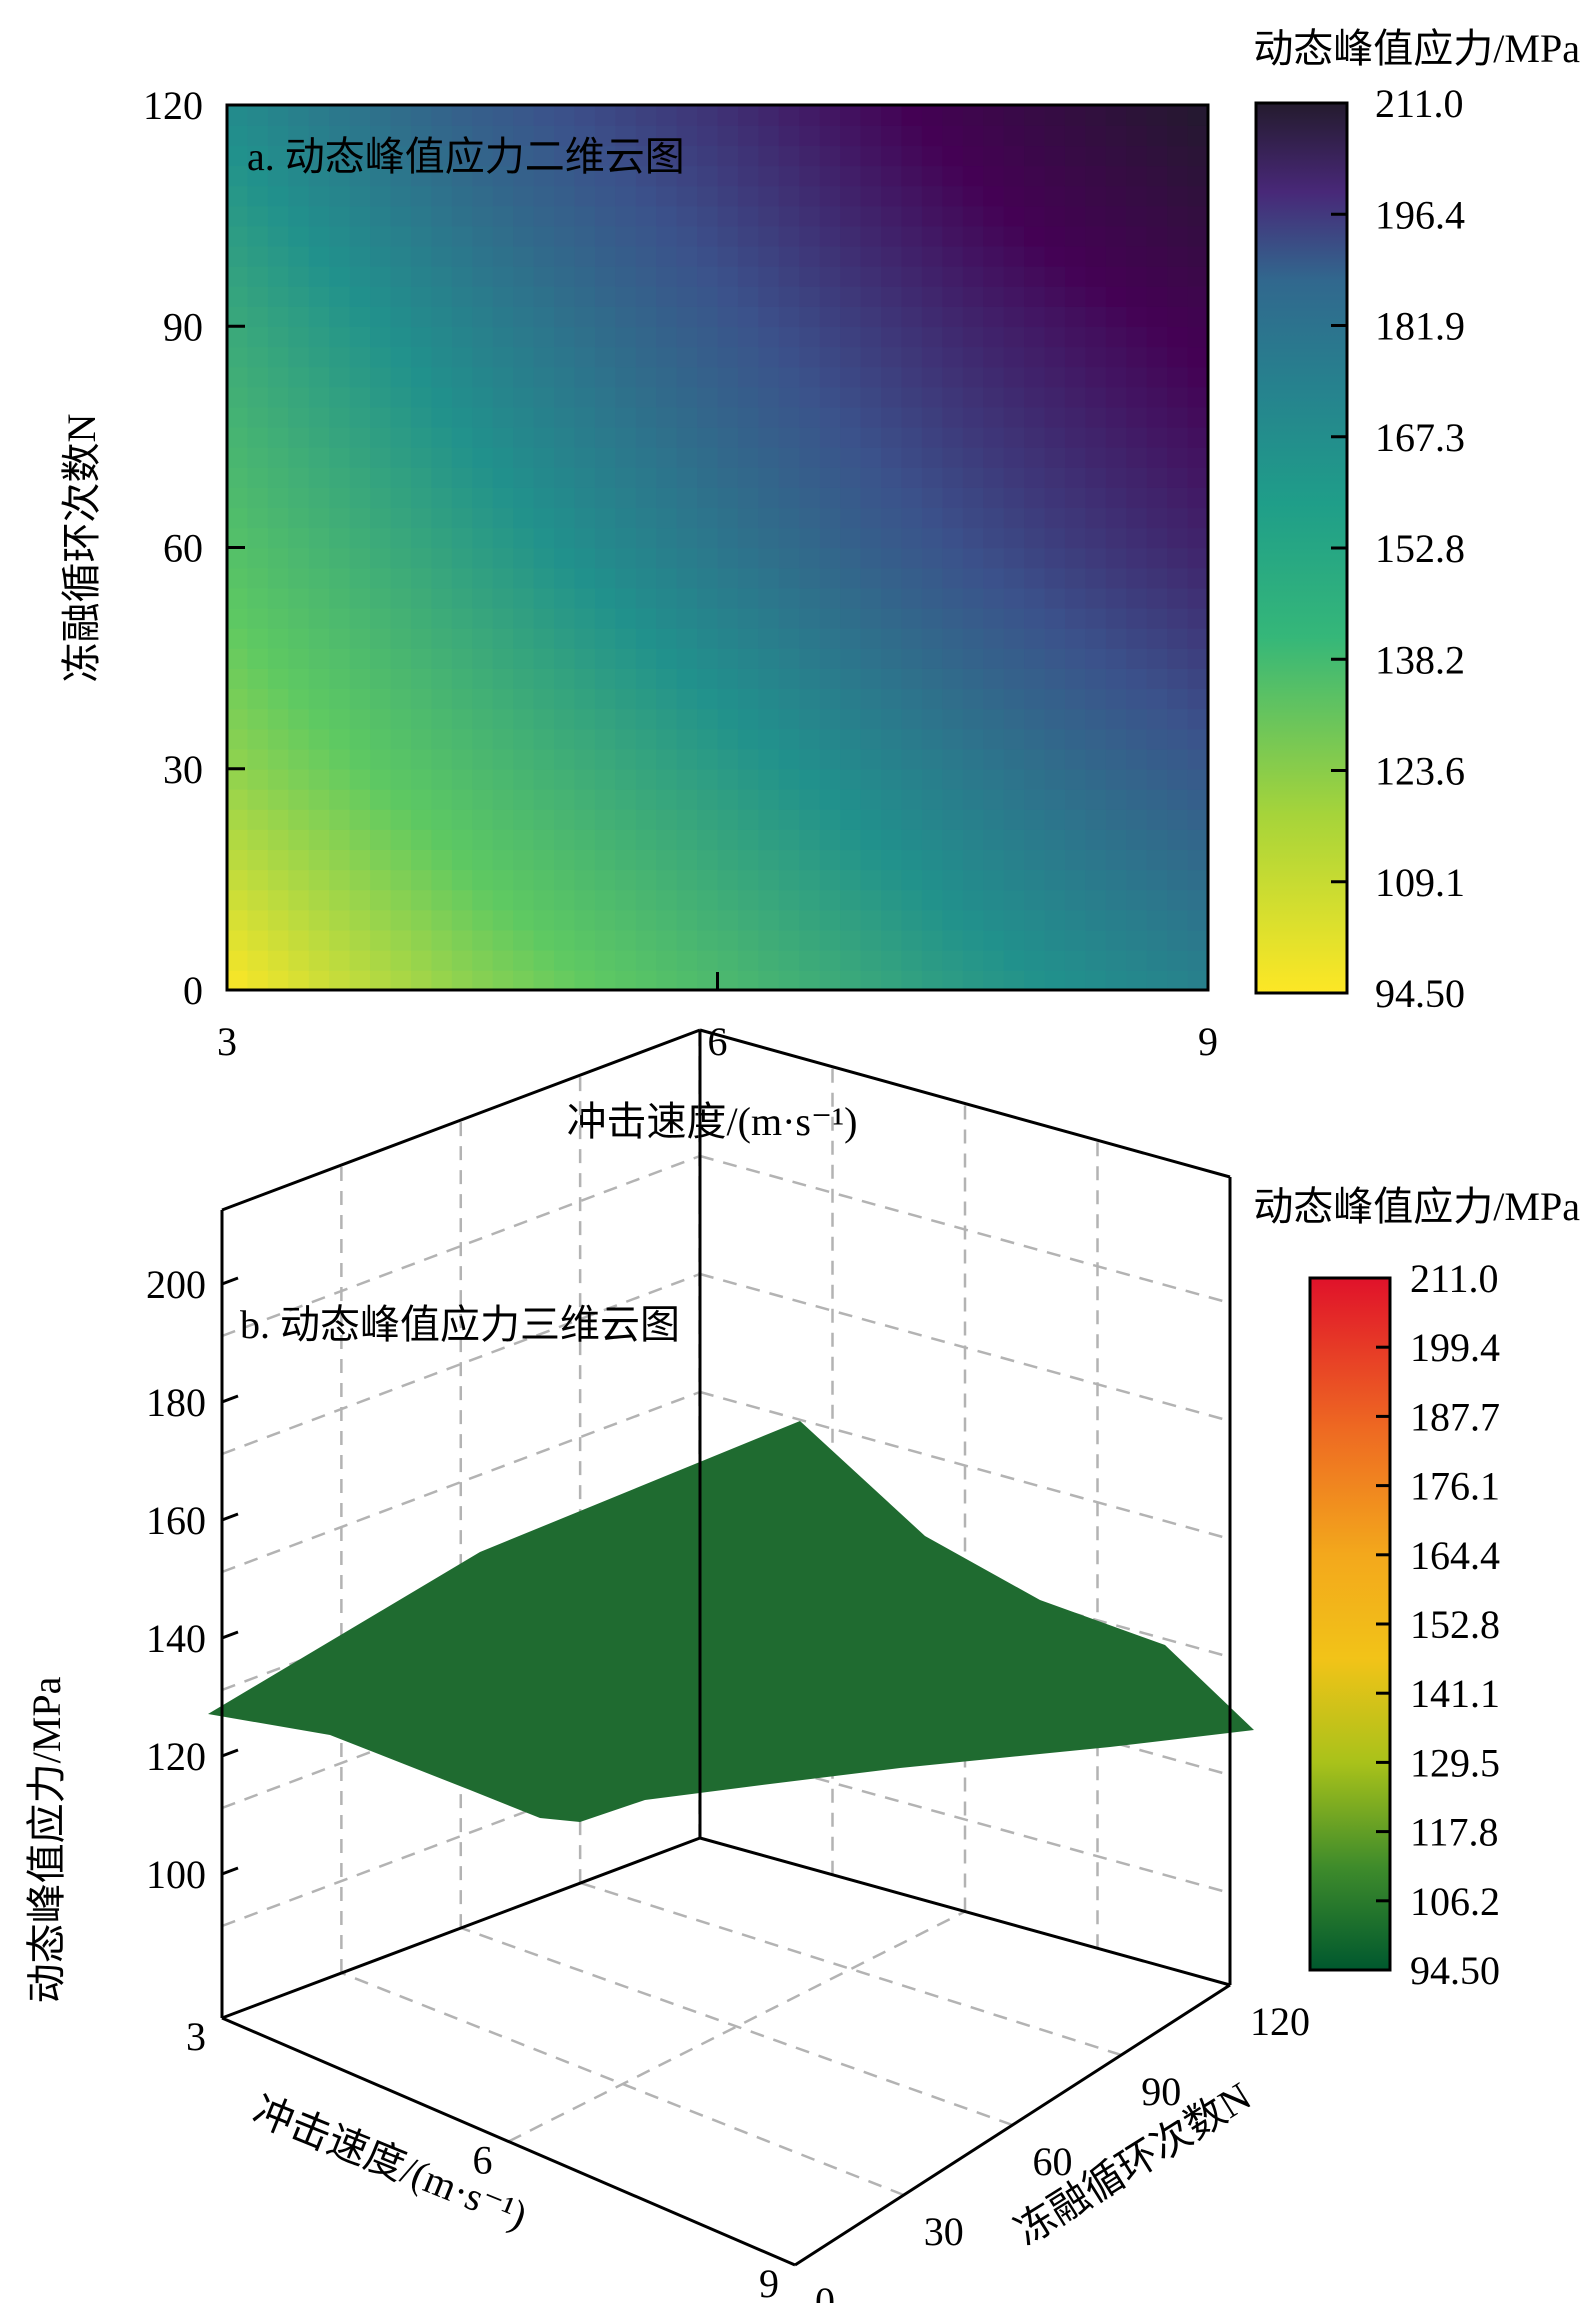  Describe the element at coordinates (712, 1121) in the screenshot. I see `x-axis-label-a: 冲击速度/(m·s⁻¹)` at that location.